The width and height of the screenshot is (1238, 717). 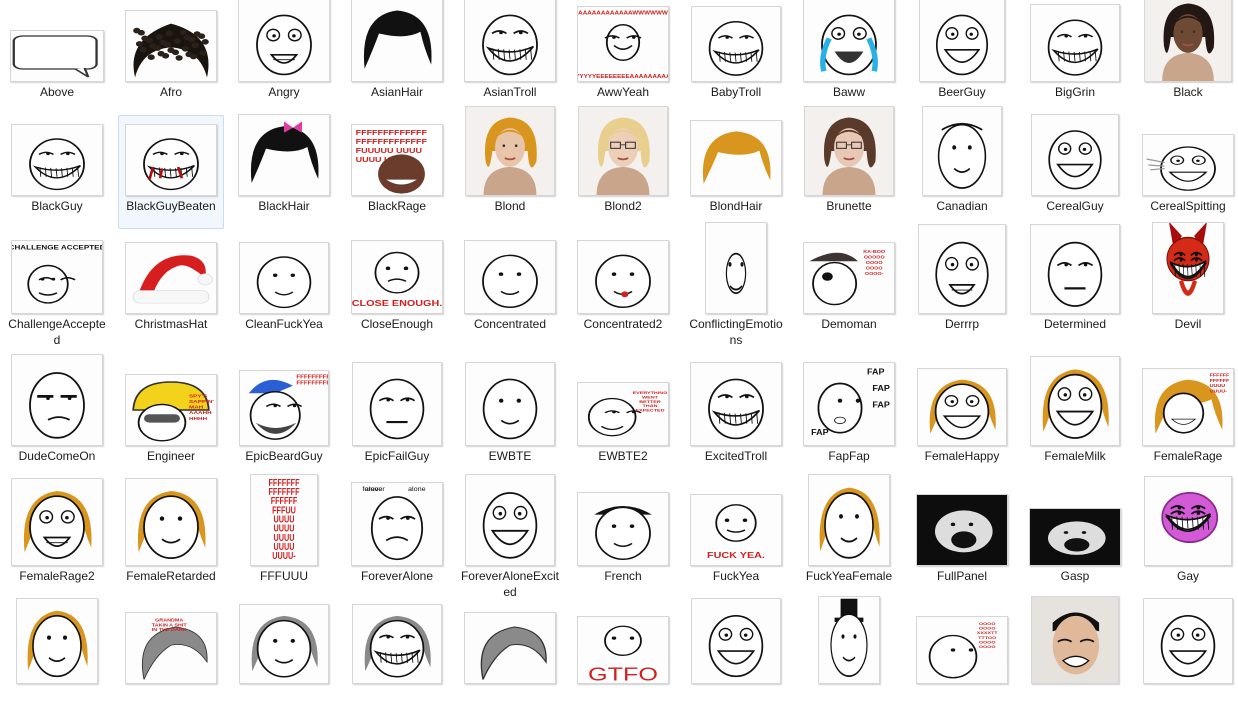 What do you see at coordinates (510, 57) in the screenshot?
I see `file-item: AsianTroll` at bounding box center [510, 57].